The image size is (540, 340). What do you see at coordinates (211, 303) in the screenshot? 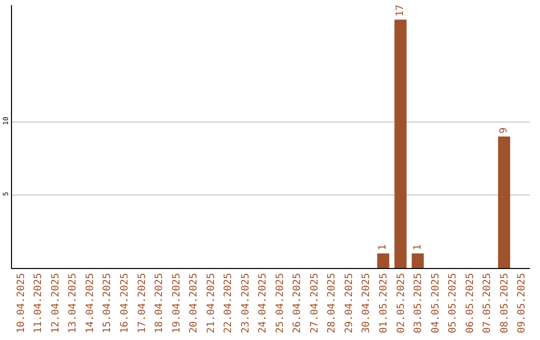
I see `x-tick-label: 21.04.2025` at bounding box center [211, 303].